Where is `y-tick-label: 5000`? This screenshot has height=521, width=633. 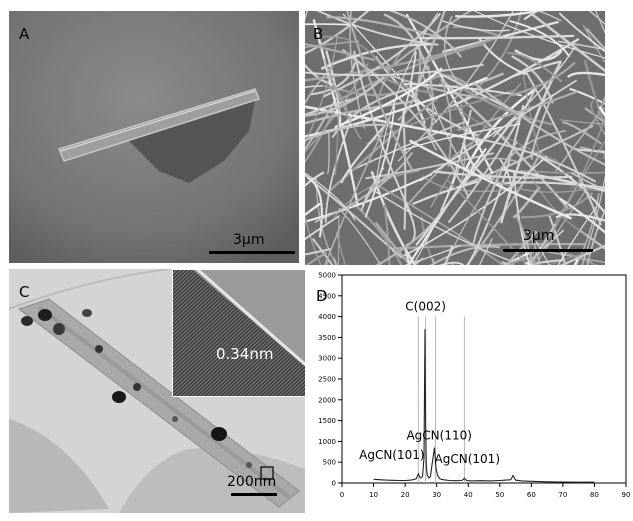 y-tick-label: 5000 is located at coordinates (327, 276).